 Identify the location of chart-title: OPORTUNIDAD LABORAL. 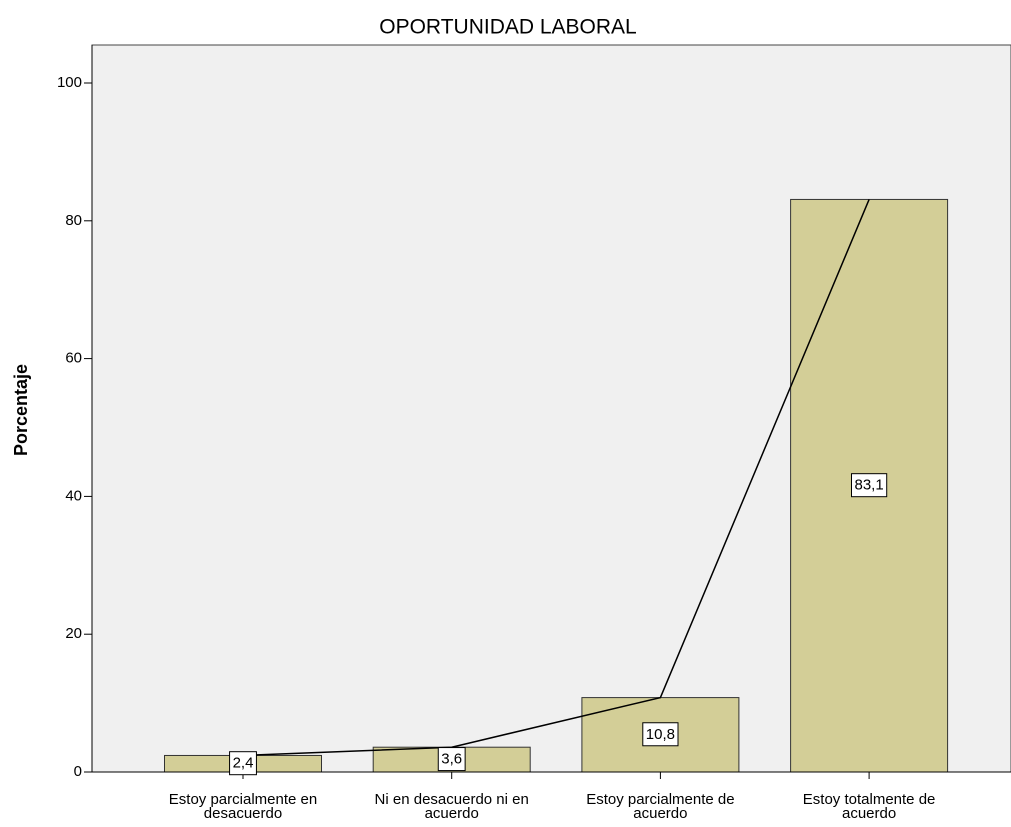
(508, 27).